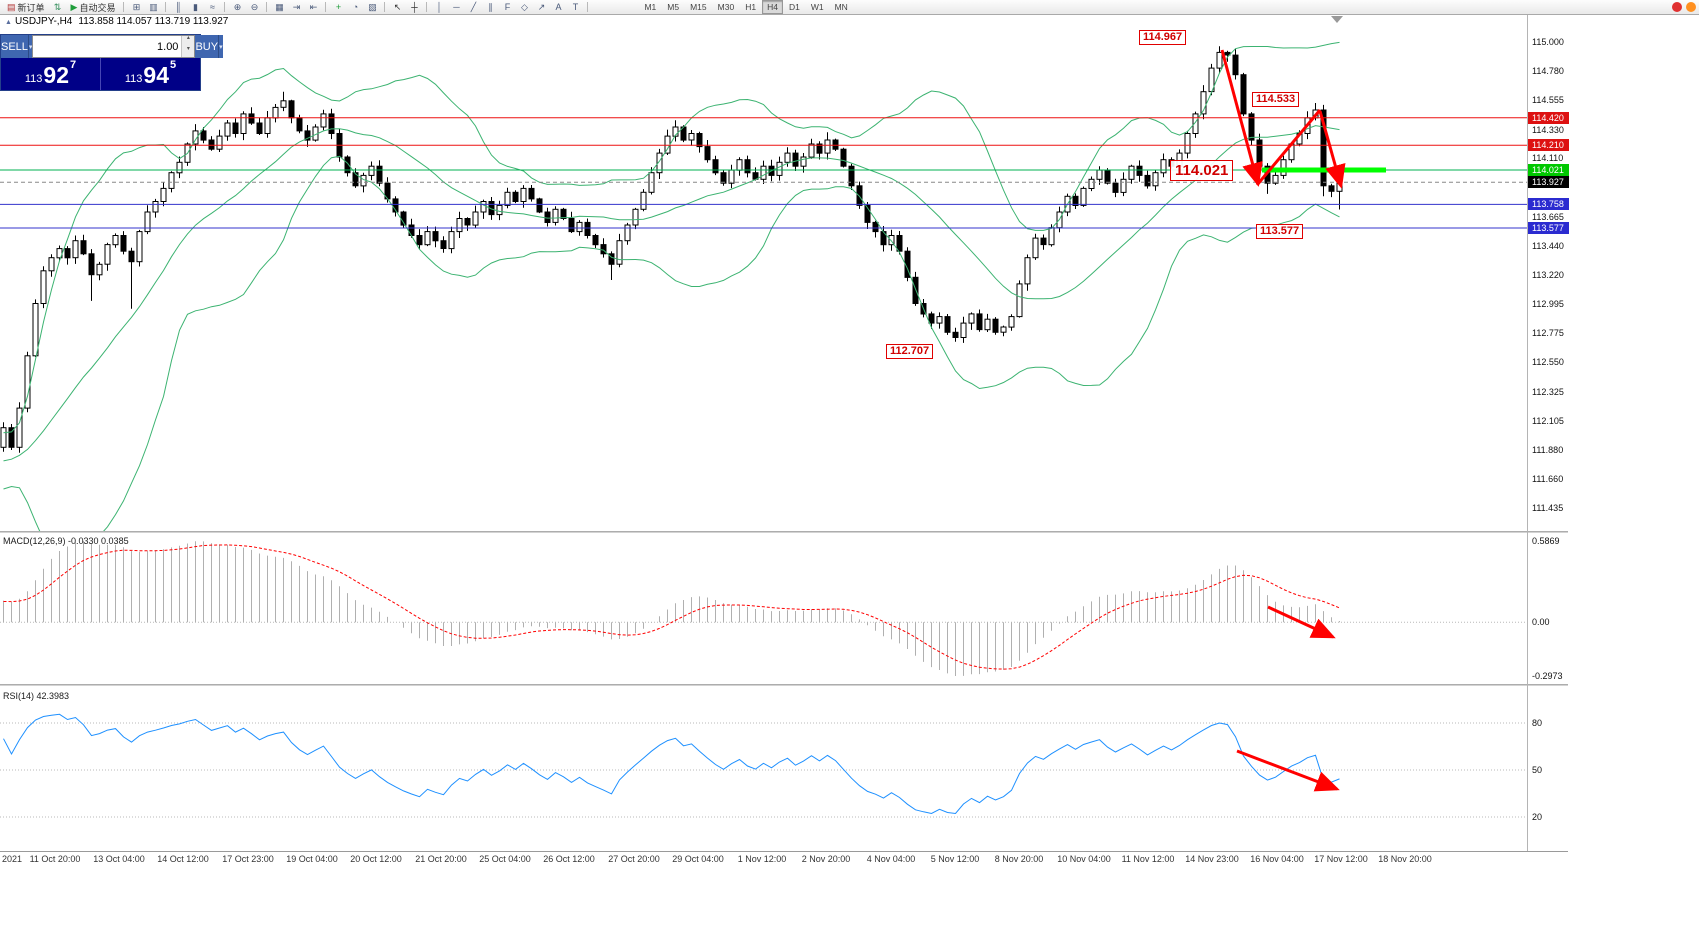 This screenshot has width=1699, height=937. Describe the element at coordinates (841, 7) in the screenshot. I see `timeframe-button-mn: MN` at that location.